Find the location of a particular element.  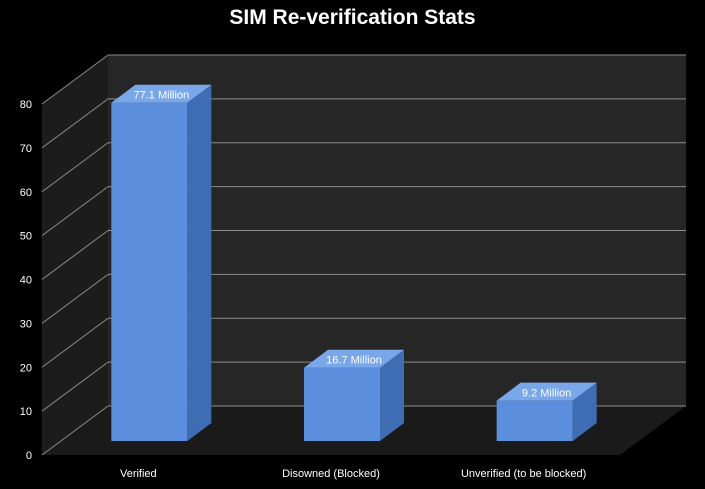

y-tick-label: 40 is located at coordinates (26, 281).